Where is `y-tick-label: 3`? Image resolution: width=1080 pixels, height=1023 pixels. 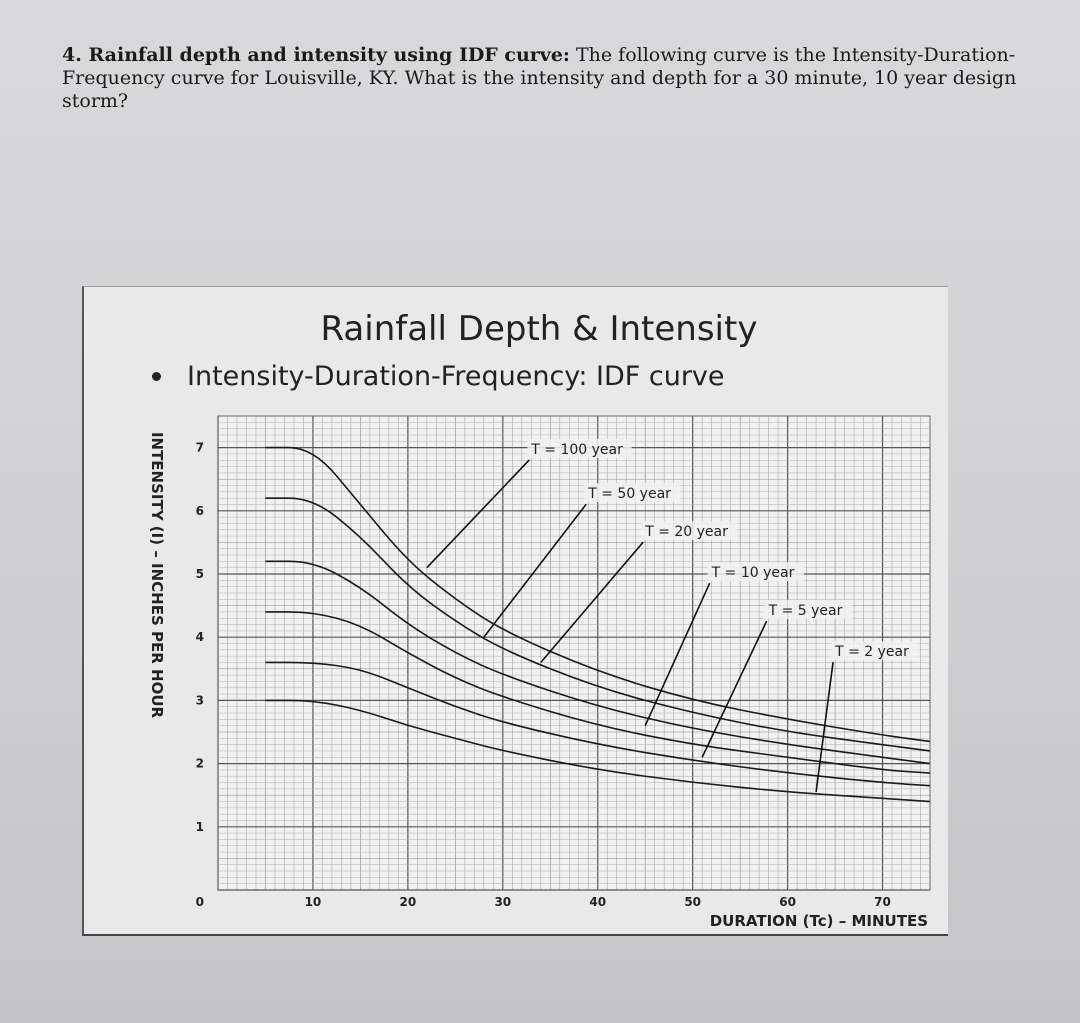 y-tick-label: 3 is located at coordinates (200, 700).